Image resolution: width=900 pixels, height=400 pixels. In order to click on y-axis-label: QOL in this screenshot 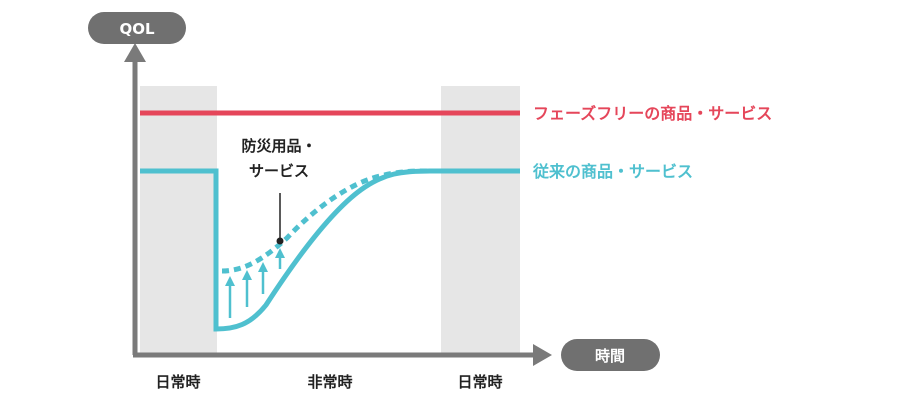, I will do `click(137, 29)`.